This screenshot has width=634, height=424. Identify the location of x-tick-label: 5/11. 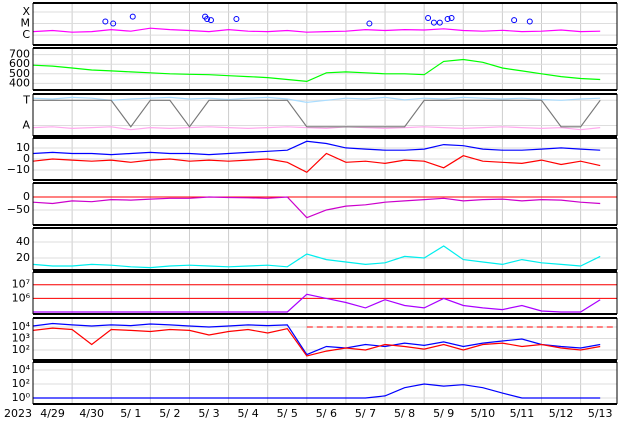
(522, 413).